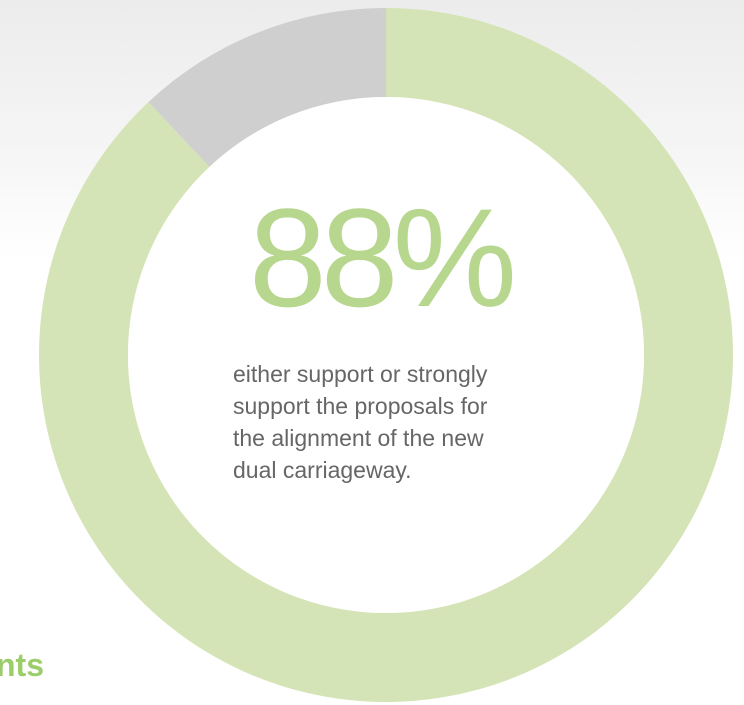 The height and width of the screenshot is (705, 744). What do you see at coordinates (360, 374) in the screenshot?
I see `caption-line: either support or strongly` at bounding box center [360, 374].